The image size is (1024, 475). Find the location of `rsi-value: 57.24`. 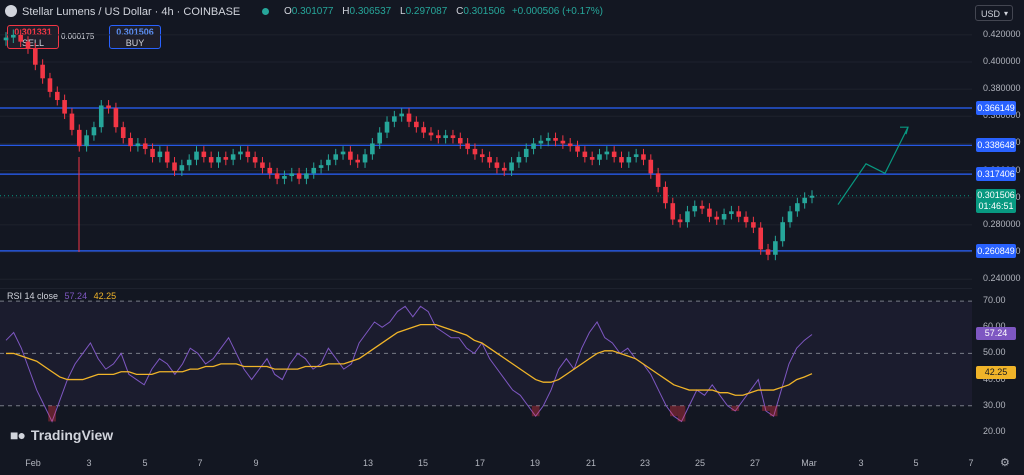

rsi-value: 57.24 is located at coordinates (76, 296).